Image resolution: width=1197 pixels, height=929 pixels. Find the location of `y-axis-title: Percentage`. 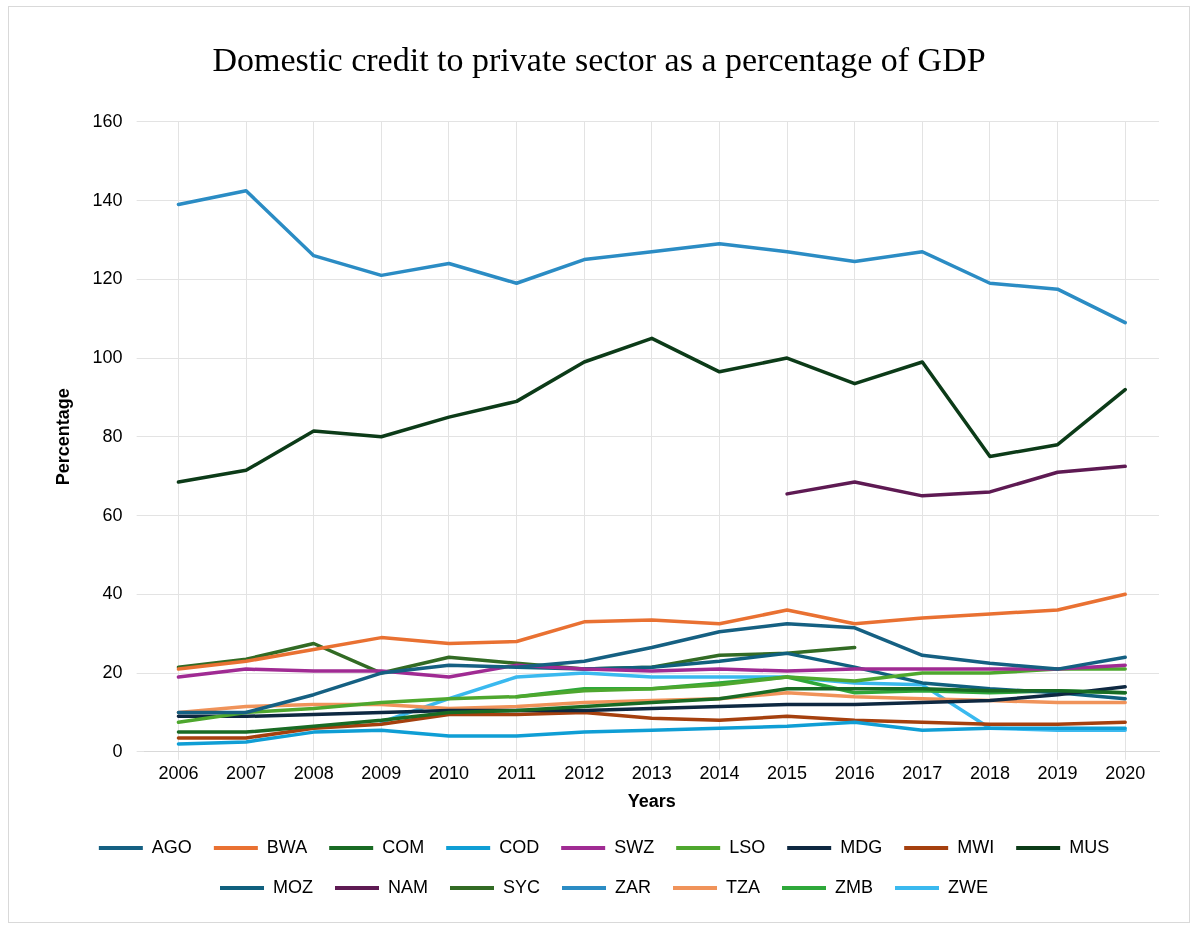

y-axis-title: Percentage is located at coordinates (62, 437).